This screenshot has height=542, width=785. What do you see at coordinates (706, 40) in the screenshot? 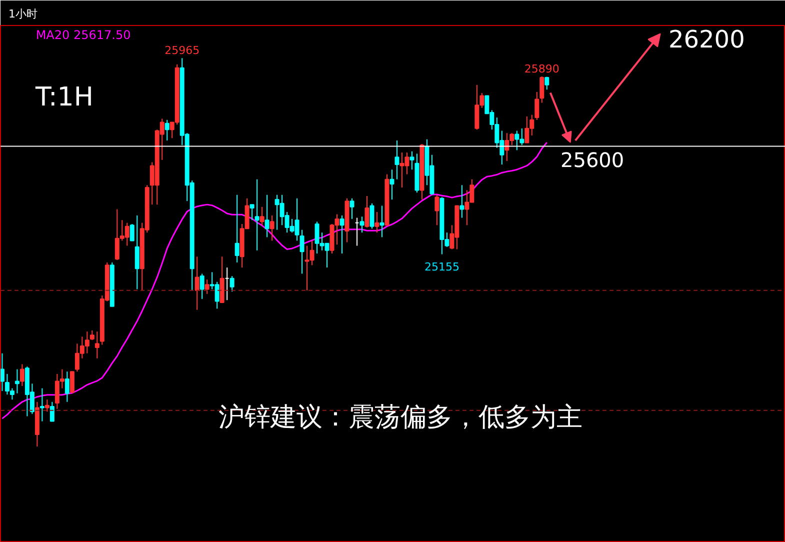
I see `text: 26200` at bounding box center [706, 40].